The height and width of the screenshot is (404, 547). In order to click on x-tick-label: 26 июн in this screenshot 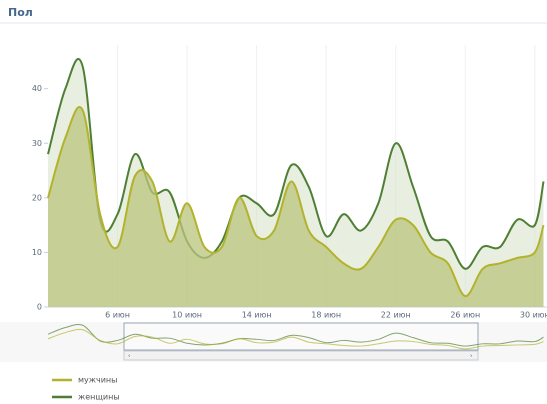, I will do `click(465, 315)`.